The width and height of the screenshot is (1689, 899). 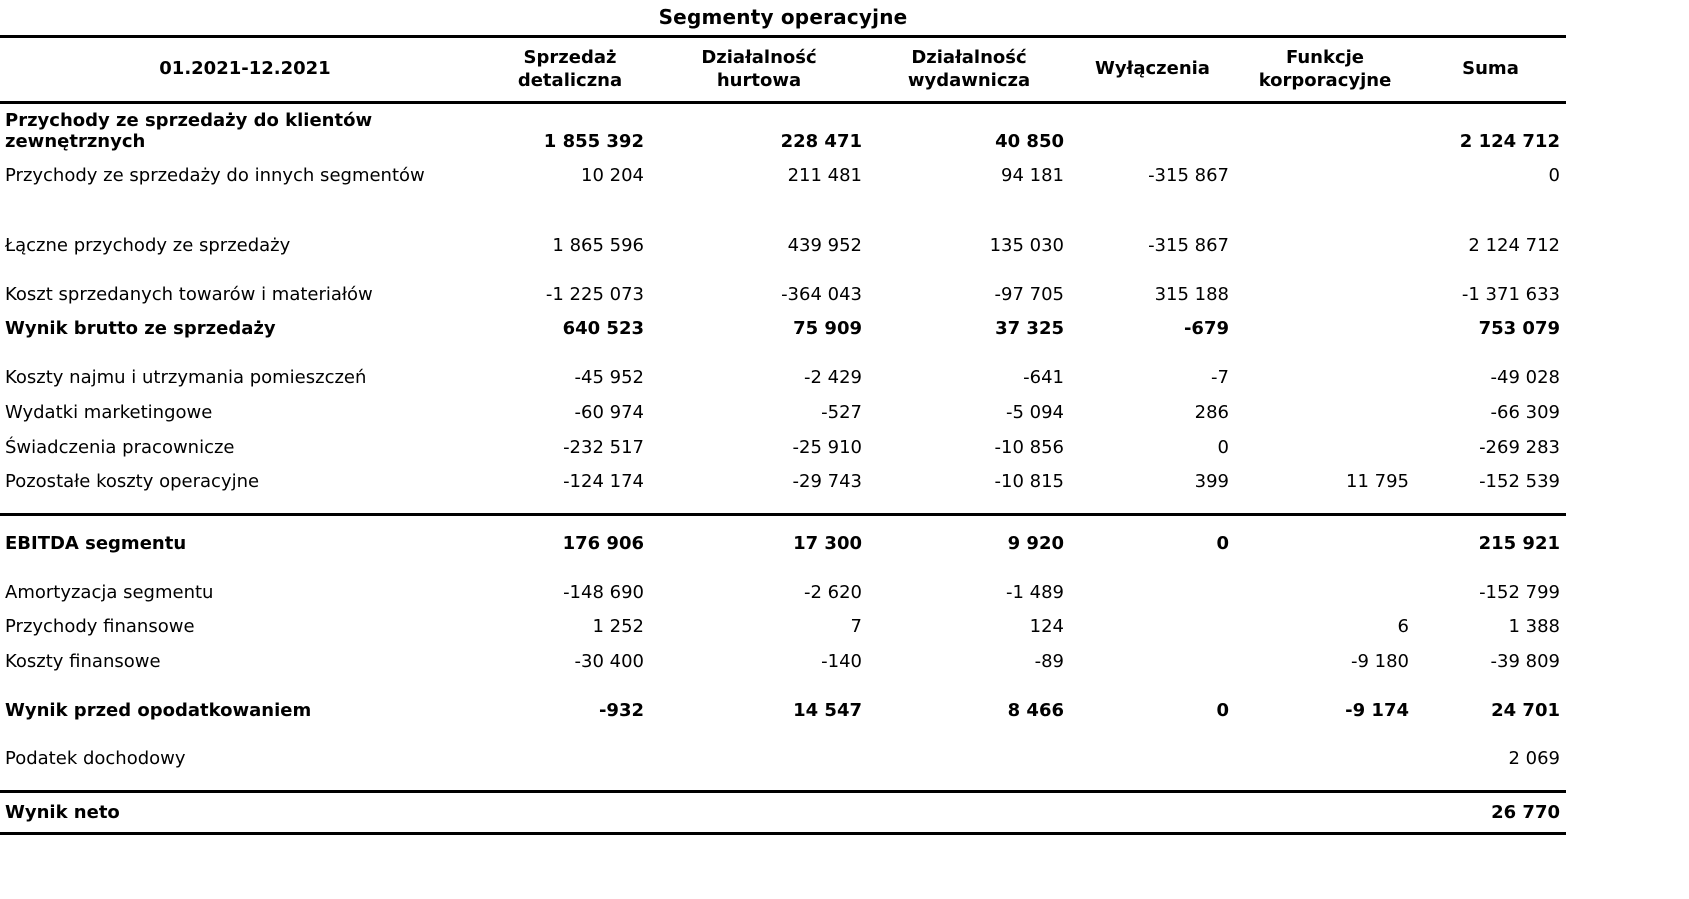 What do you see at coordinates (759, 69) in the screenshot?
I see `column-header-dzialalnosc-hurtowa: Działalność hurtowa` at bounding box center [759, 69].